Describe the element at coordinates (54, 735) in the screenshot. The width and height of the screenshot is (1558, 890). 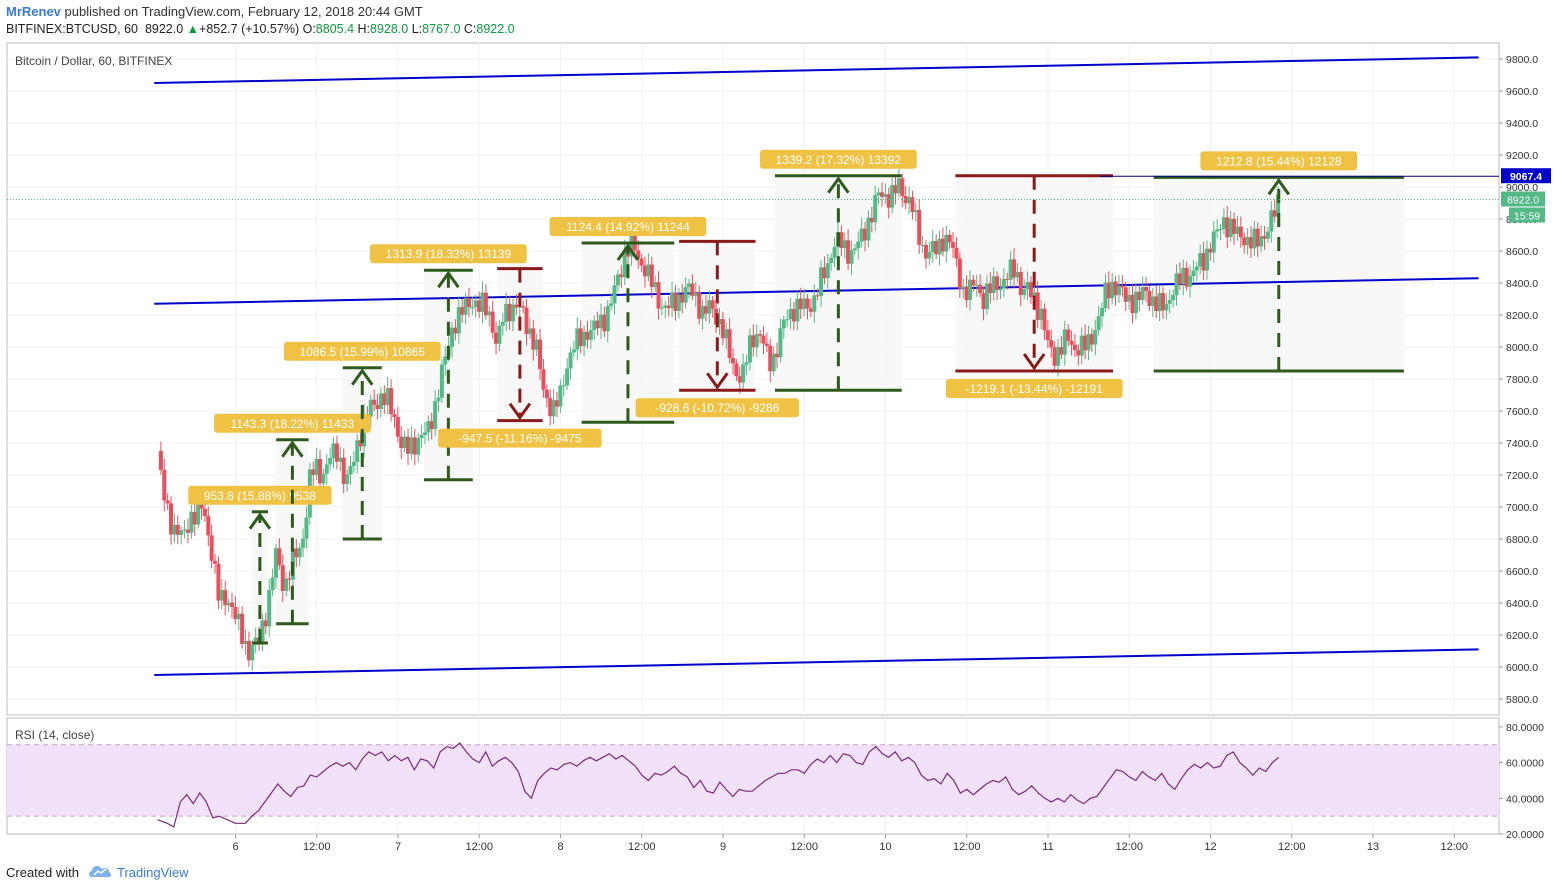
I see `rsi-title: RSI (14, close)` at that location.